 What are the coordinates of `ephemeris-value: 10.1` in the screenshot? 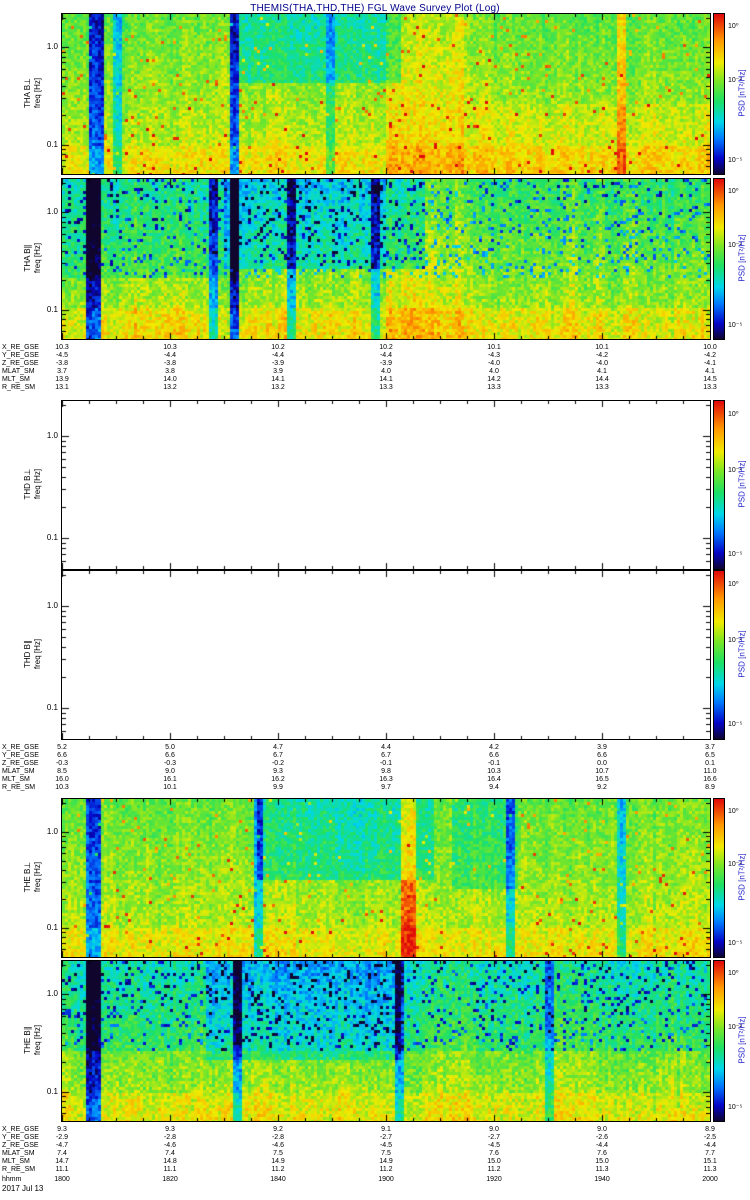 It's located at (170, 787).